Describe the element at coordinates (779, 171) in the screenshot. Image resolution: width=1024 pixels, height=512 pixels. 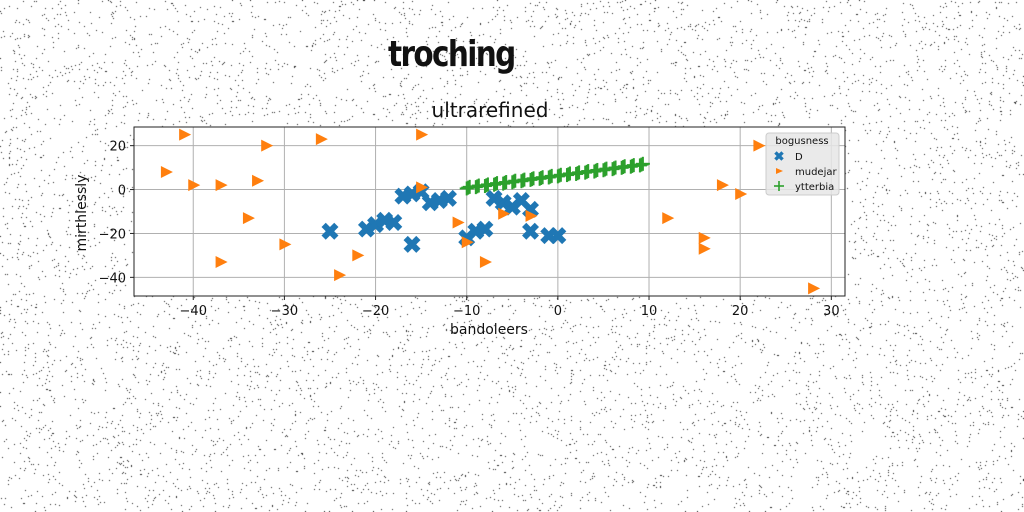
I see `legend-marker-mudejar` at that location.